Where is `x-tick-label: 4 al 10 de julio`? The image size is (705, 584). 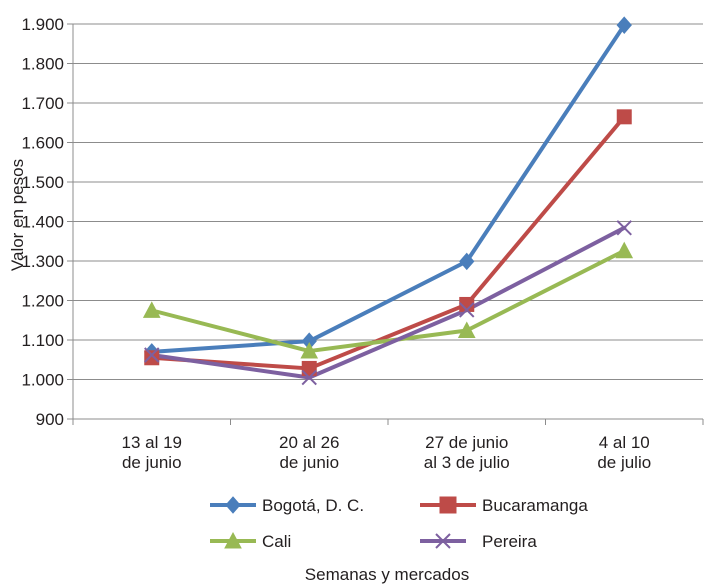
x-tick-label: 4 al 10 de julio is located at coordinates (624, 452).